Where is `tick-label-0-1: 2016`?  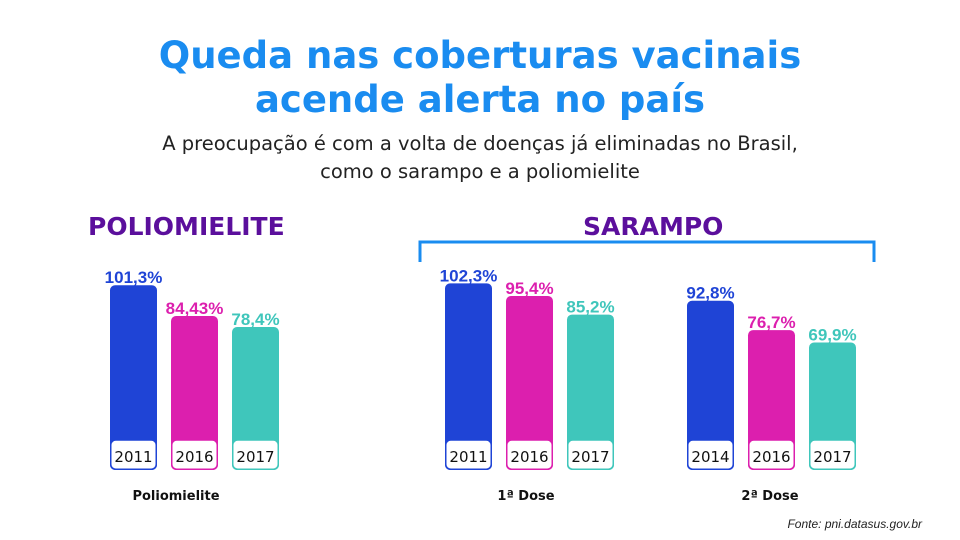
tick-label-0-1: 2016 is located at coordinates (194, 457).